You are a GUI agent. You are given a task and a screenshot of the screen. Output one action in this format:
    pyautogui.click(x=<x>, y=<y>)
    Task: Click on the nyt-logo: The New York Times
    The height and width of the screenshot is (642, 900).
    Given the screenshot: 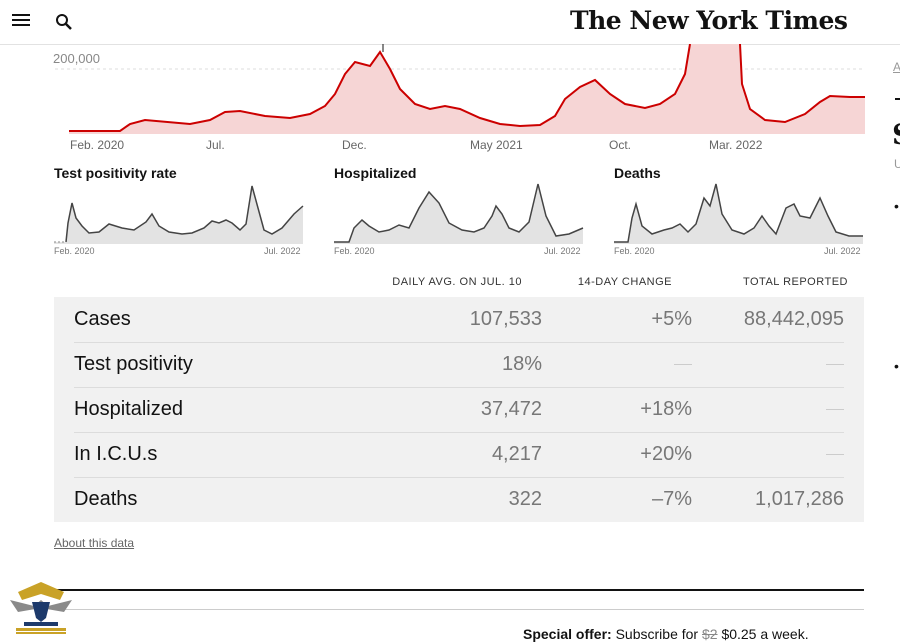 What is the action you would take?
    pyautogui.click(x=709, y=20)
    